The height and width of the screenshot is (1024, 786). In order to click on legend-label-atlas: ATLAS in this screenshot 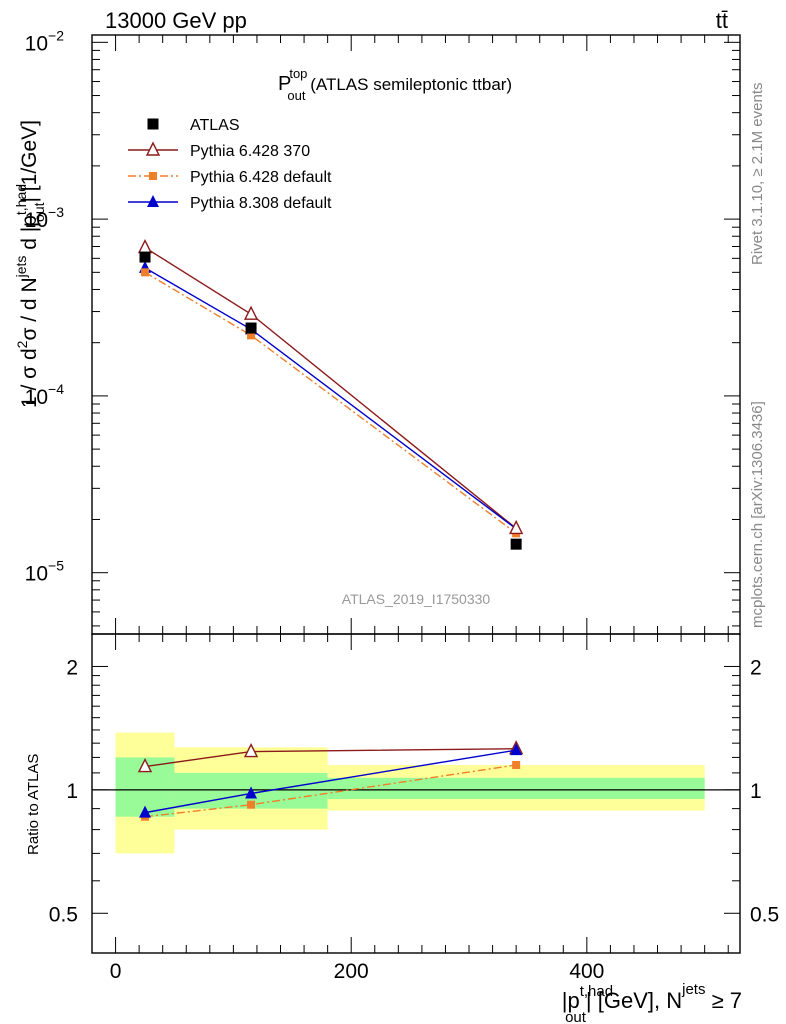, I will do `click(215, 125)`.